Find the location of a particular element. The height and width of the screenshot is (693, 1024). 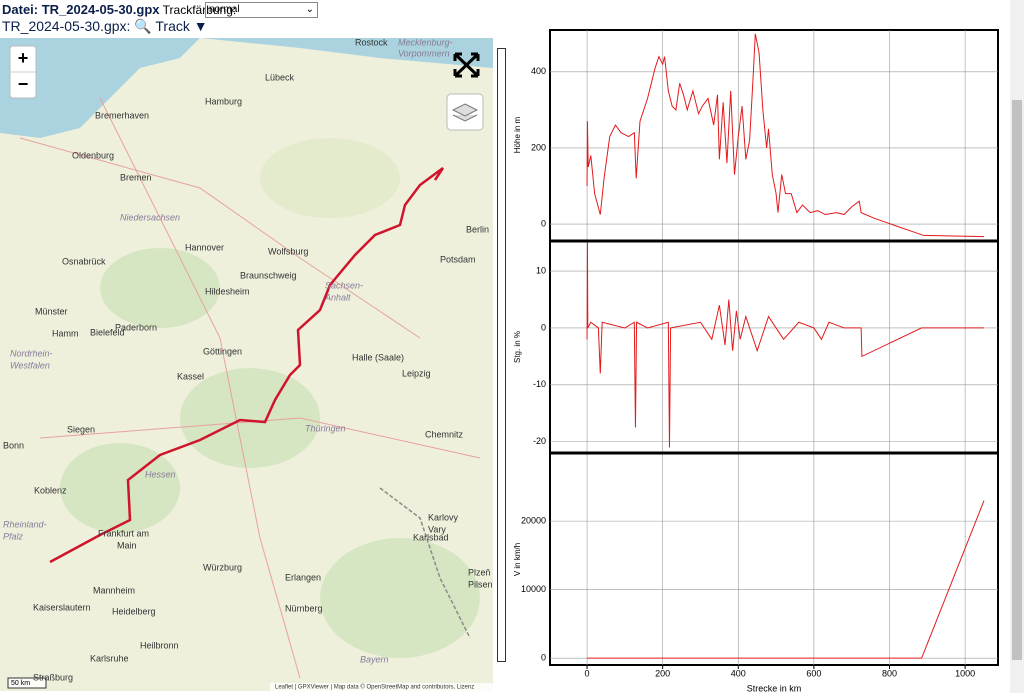

map-label: Berlin is located at coordinates (477, 229).